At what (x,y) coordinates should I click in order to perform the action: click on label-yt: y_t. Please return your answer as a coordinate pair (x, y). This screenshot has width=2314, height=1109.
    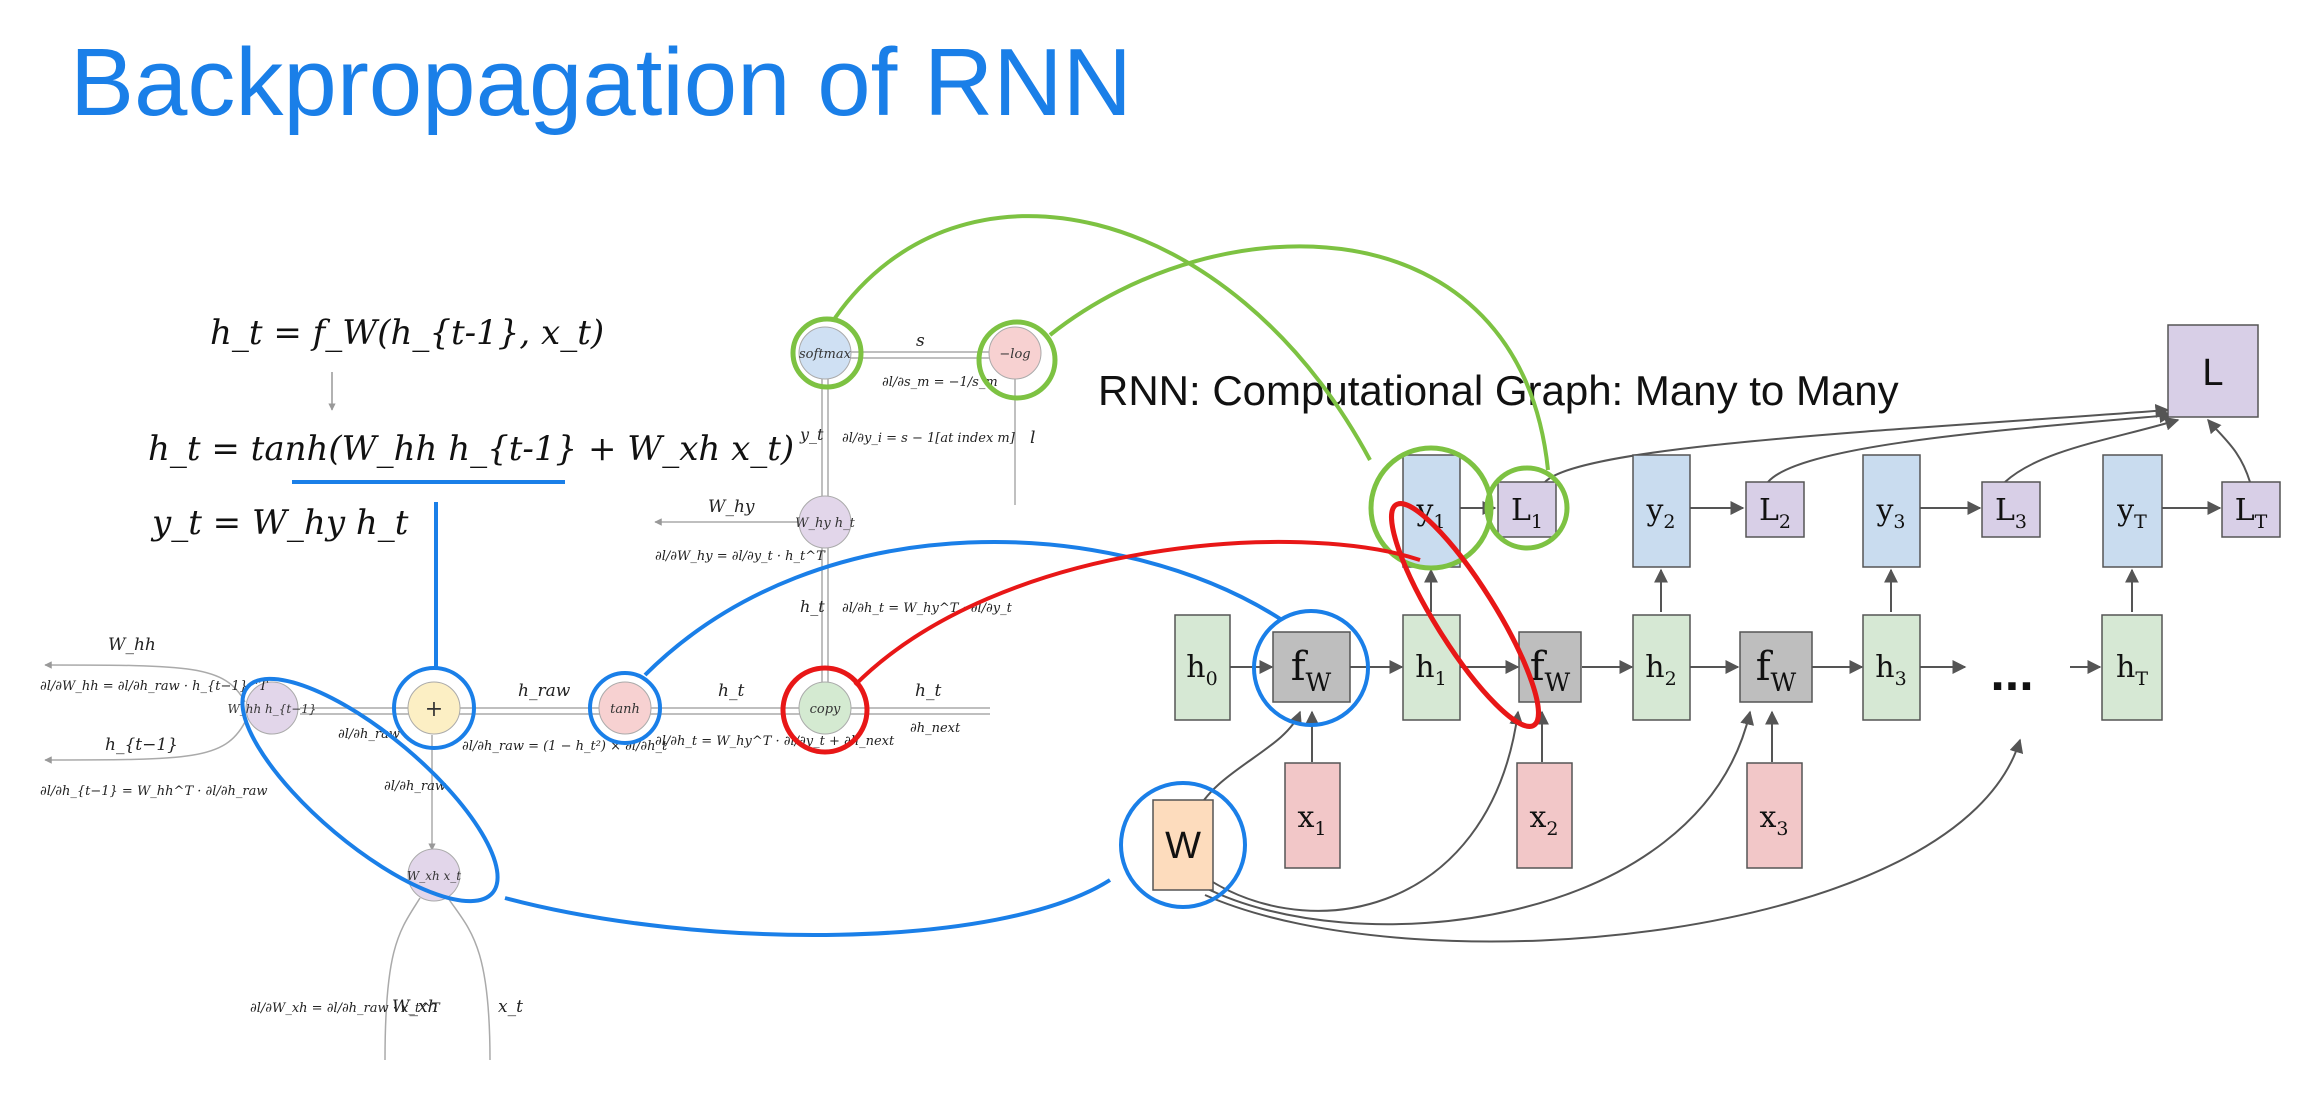
    Looking at the image, I should click on (811, 434).